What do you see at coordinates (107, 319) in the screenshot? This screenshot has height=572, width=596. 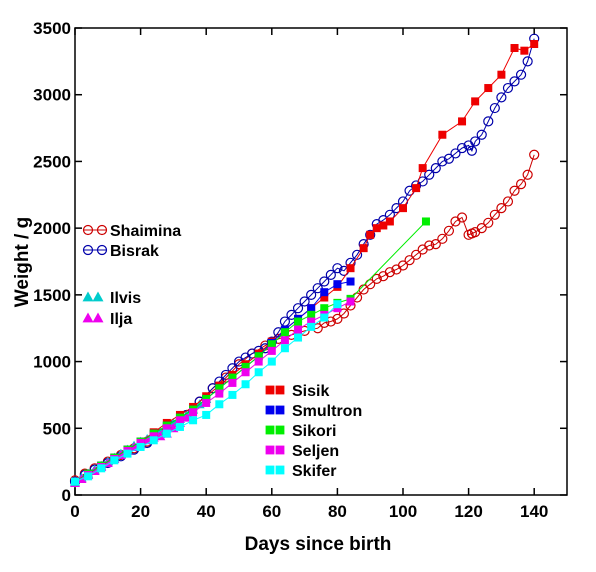 I see `legend-item-ilja: Ilja` at bounding box center [107, 319].